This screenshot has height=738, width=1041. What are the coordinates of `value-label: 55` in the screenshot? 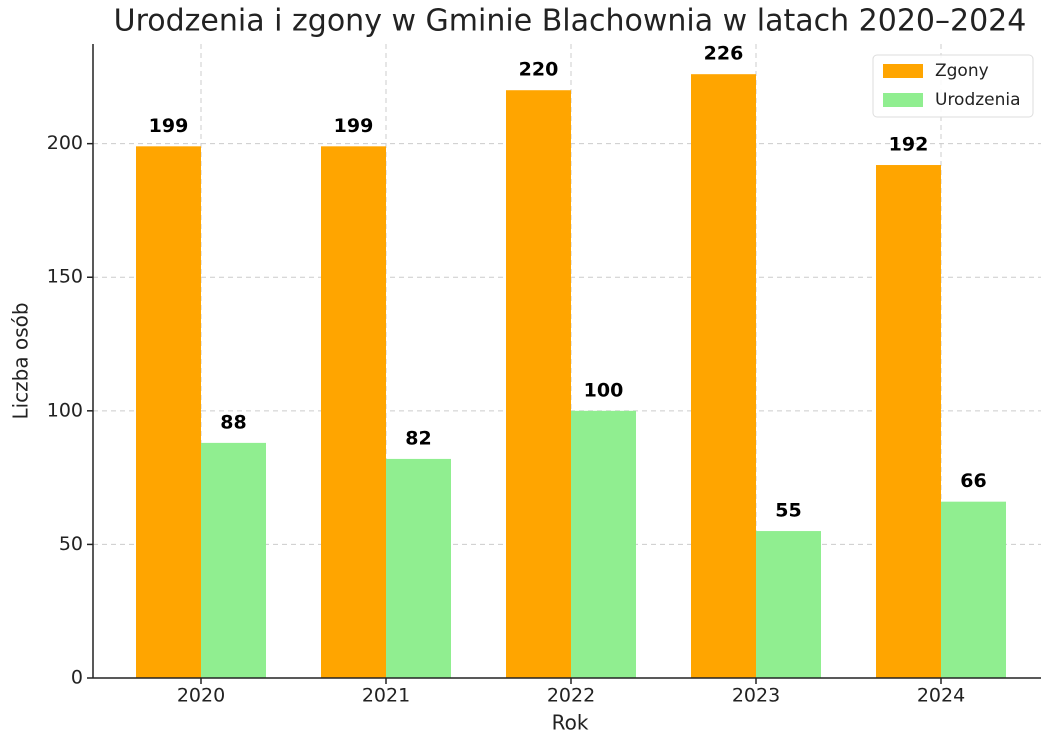 It's located at (788, 511).